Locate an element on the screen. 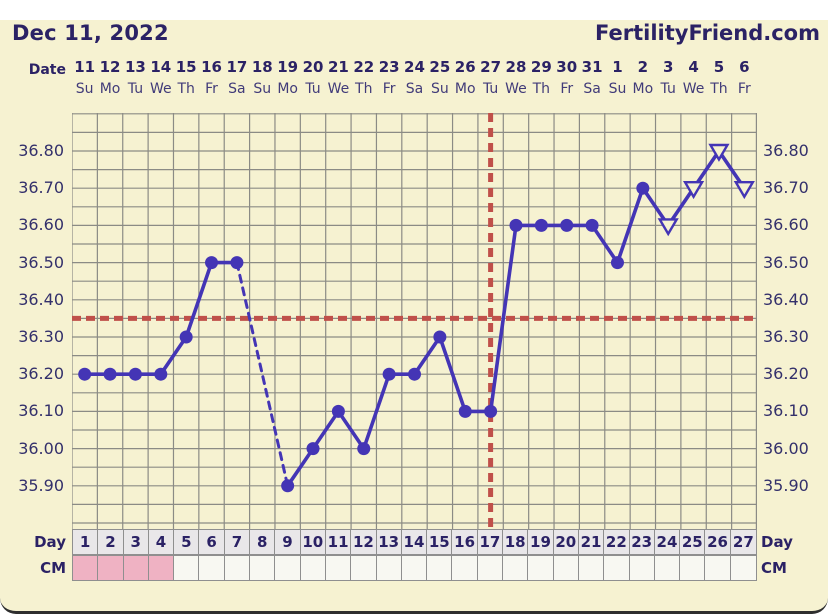 This screenshot has width=828, height=616. day-number-cell-23: 23 is located at coordinates (642, 542).